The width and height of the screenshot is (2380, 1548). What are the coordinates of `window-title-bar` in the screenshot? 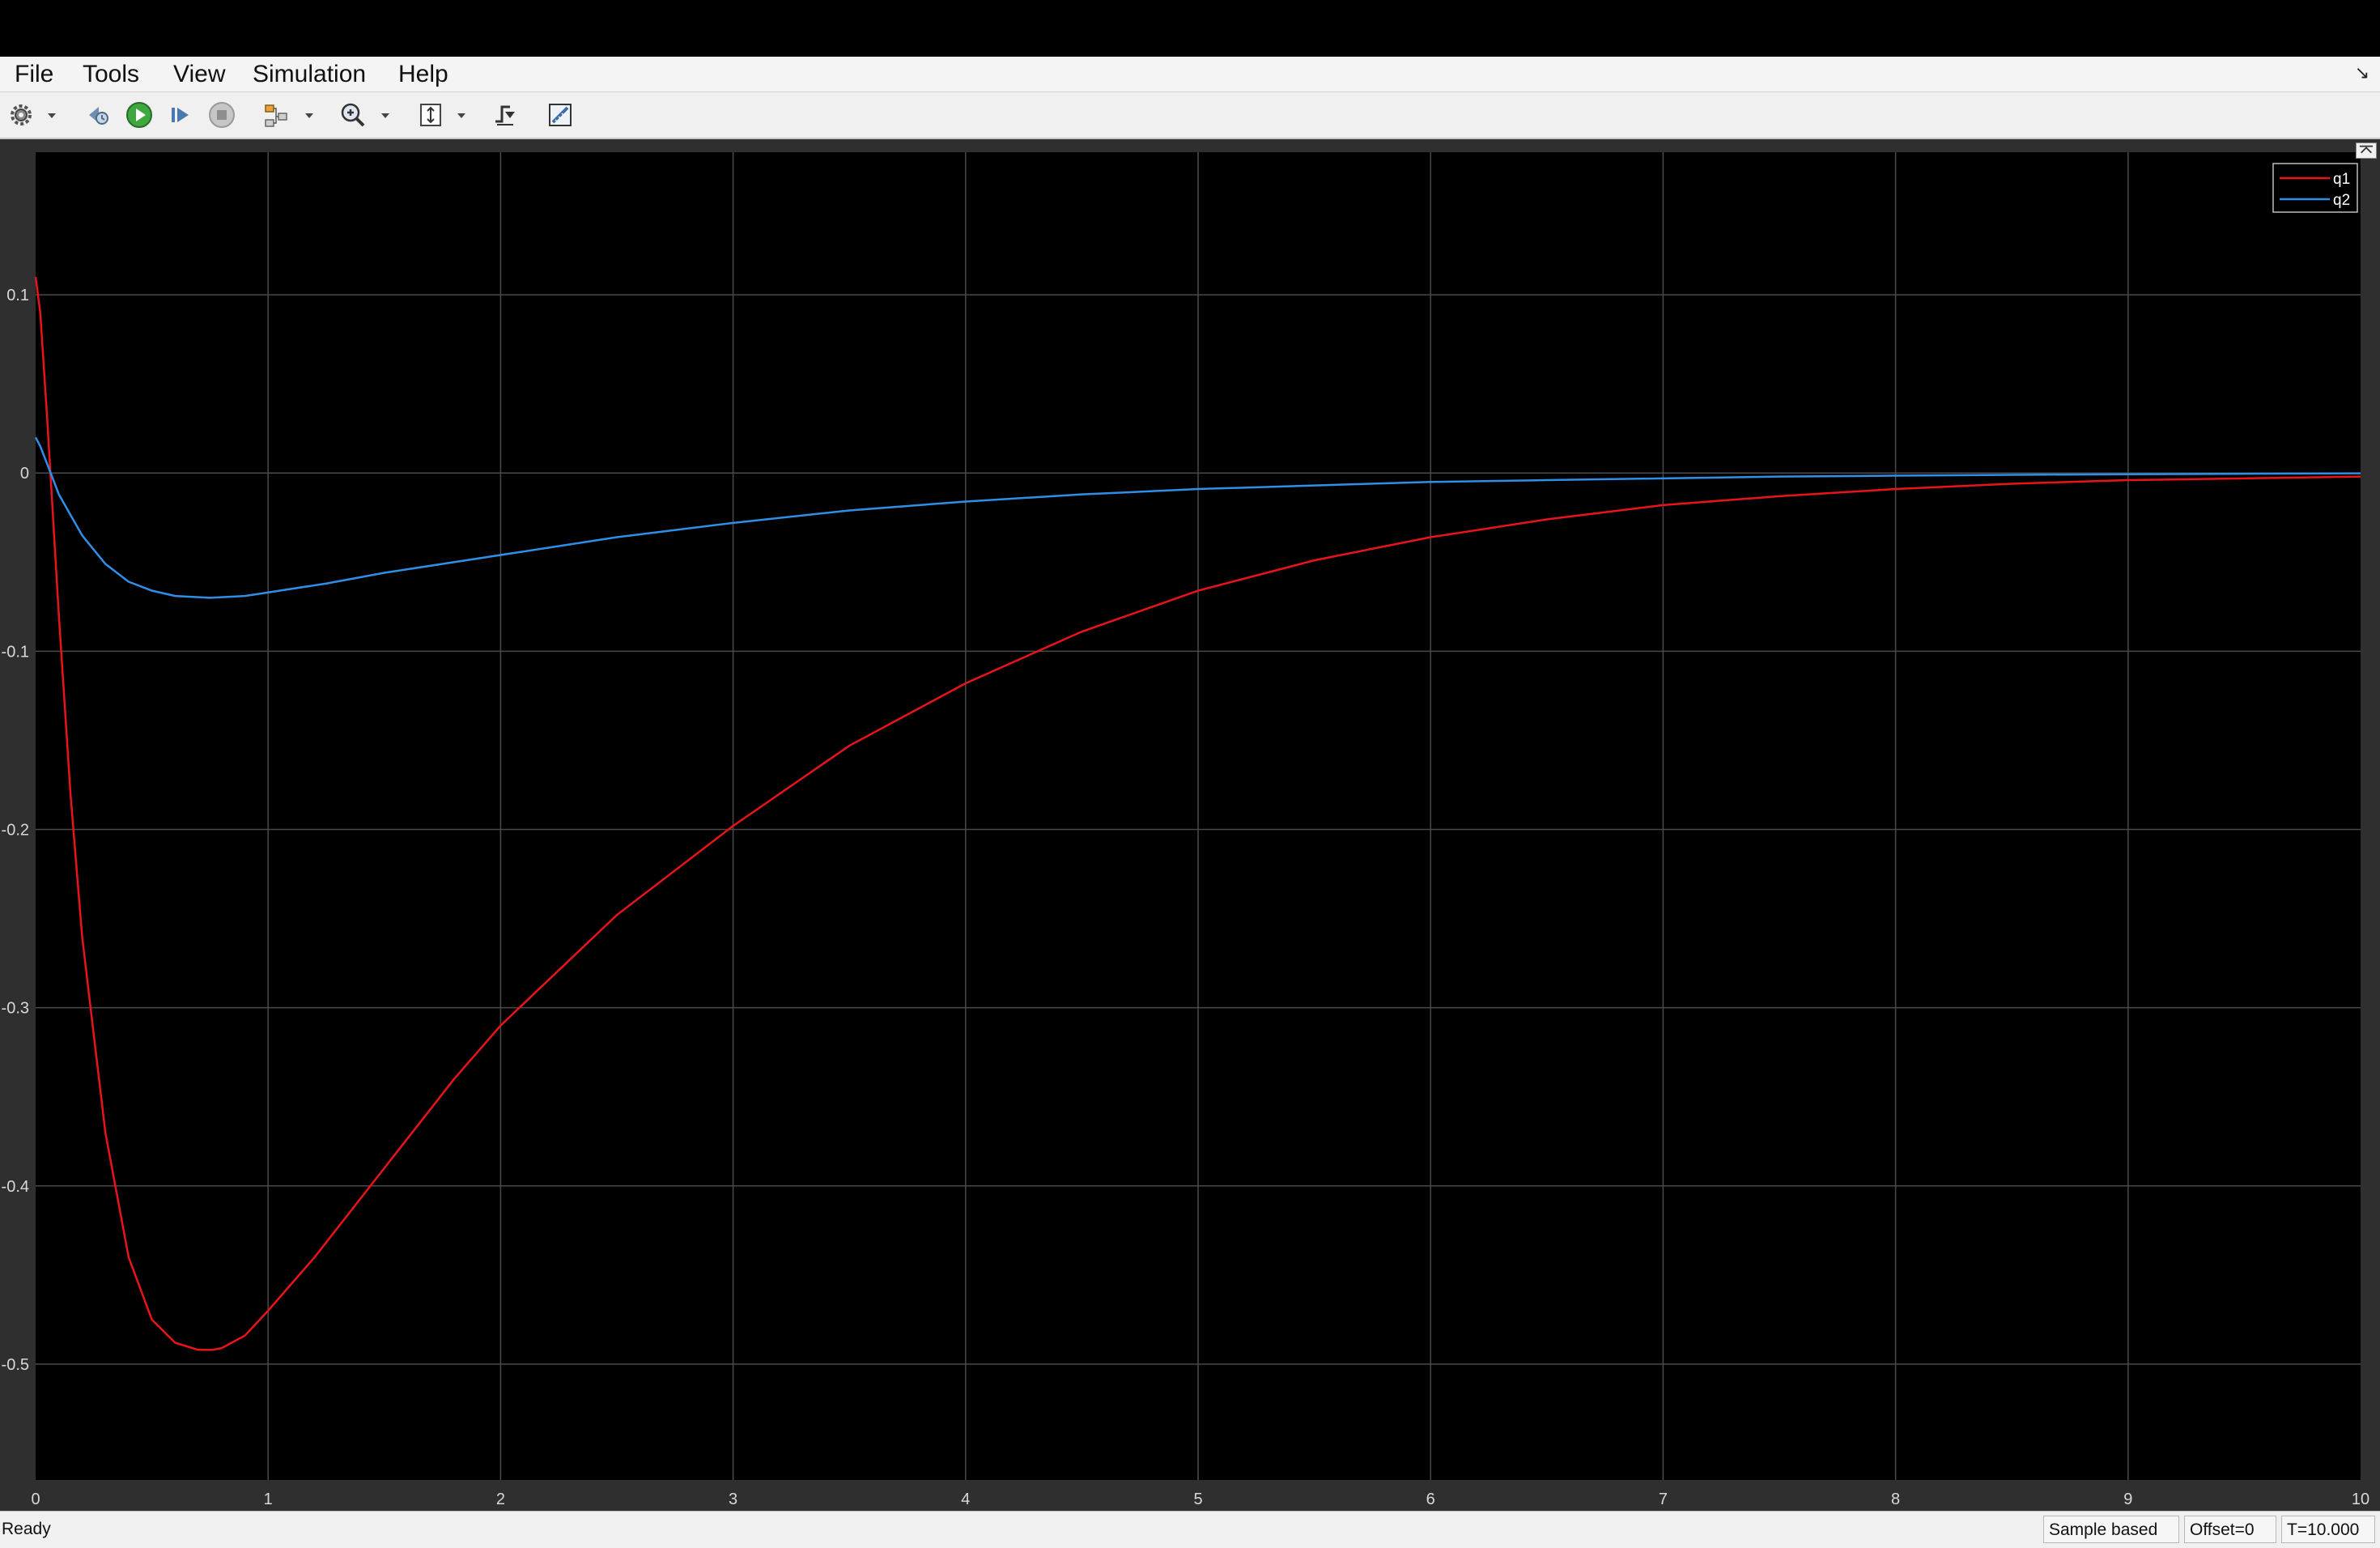 It's located at (1190, 29).